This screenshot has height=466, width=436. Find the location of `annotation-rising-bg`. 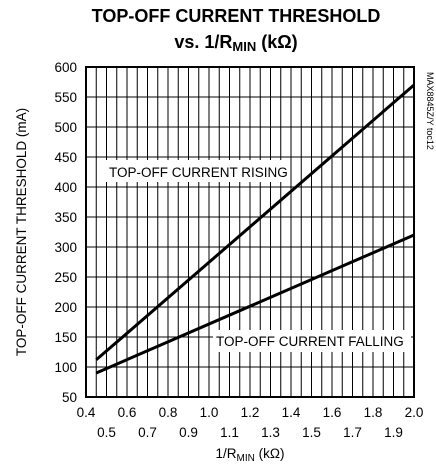

annotation-rising-bg is located at coordinates (198, 171).